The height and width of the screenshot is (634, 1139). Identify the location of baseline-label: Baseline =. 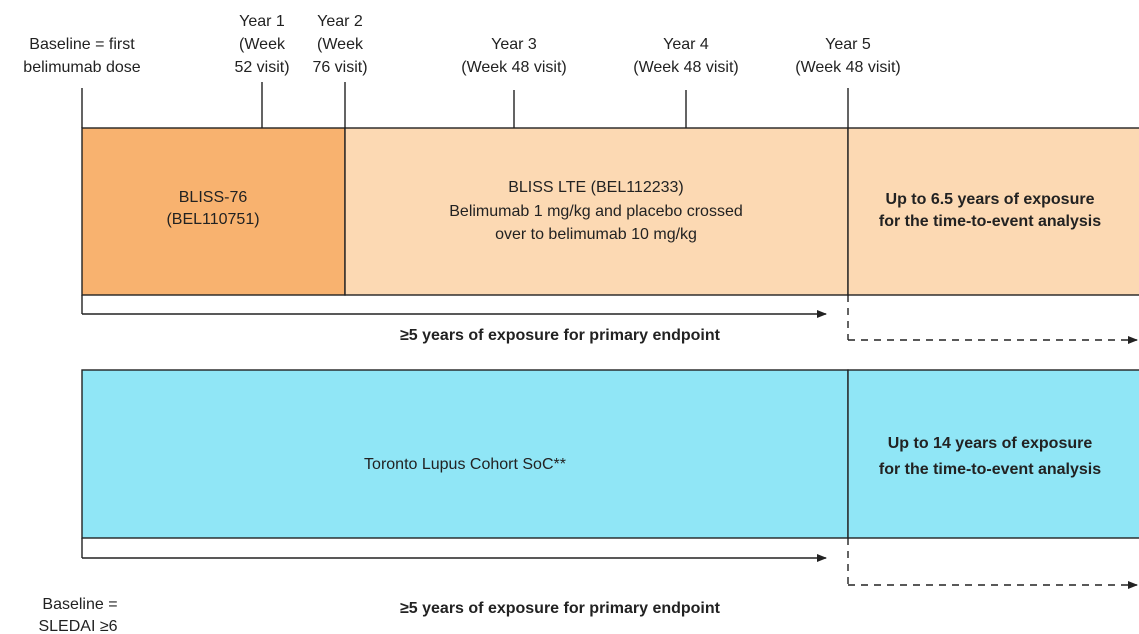
(79, 604).